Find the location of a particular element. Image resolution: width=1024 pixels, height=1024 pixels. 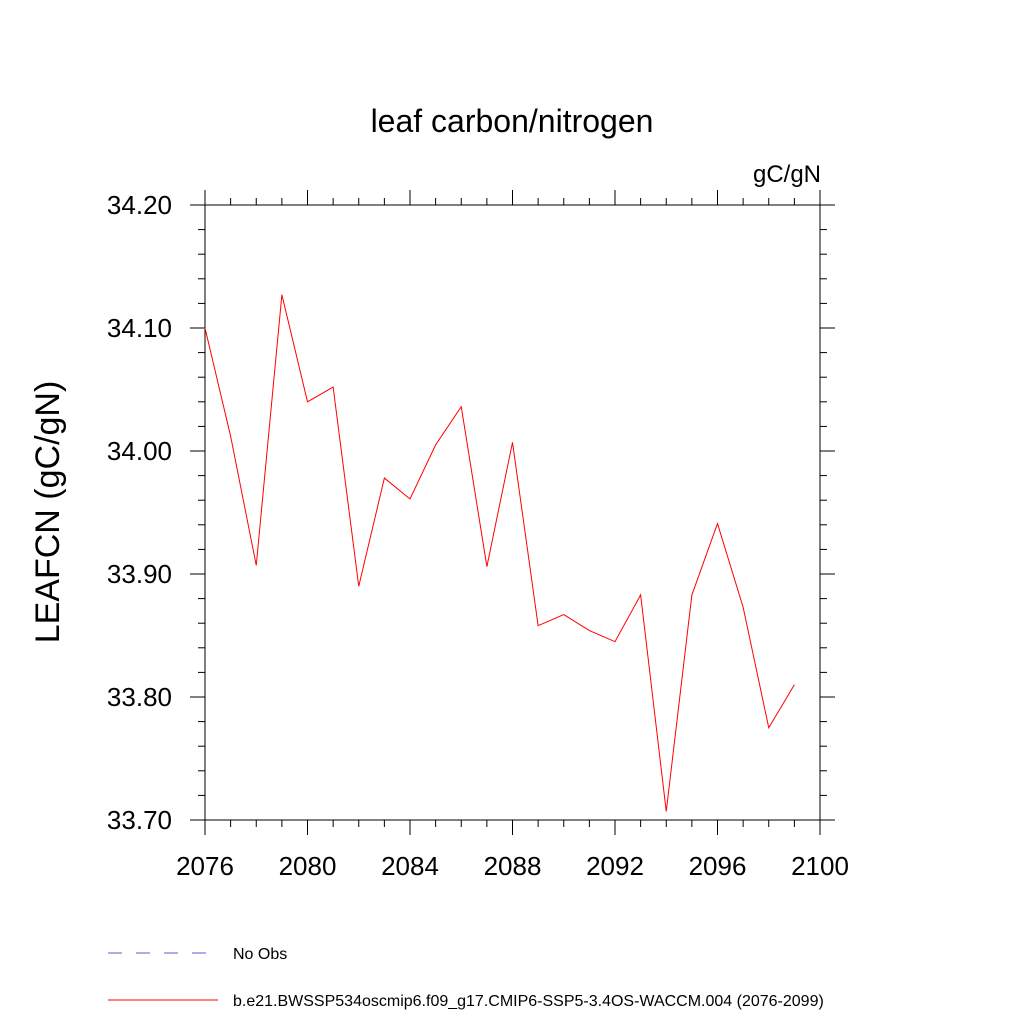

y-tick-label: 34.20 is located at coordinates (139, 205).